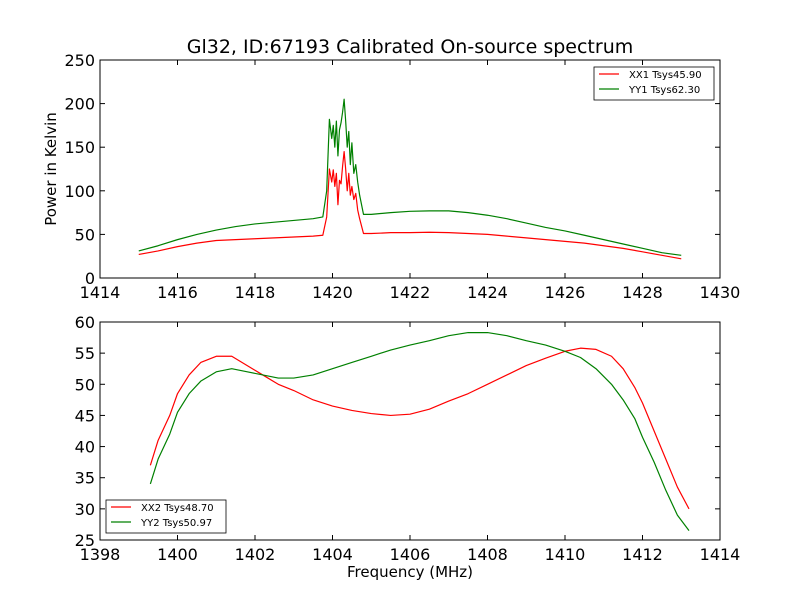 The height and width of the screenshot is (600, 800). I want to click on y-tick-label-1-7: 60, so click(85, 322).